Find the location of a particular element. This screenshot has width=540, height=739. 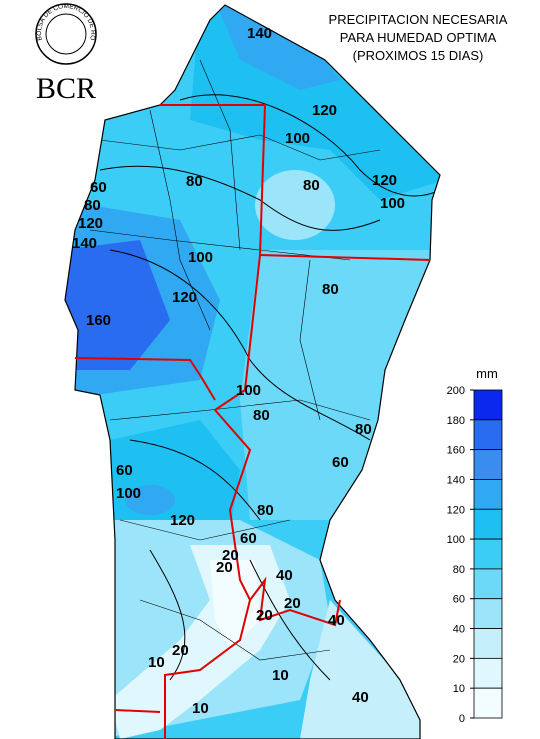

legend-tick-label: 120 is located at coordinates (456, 510).